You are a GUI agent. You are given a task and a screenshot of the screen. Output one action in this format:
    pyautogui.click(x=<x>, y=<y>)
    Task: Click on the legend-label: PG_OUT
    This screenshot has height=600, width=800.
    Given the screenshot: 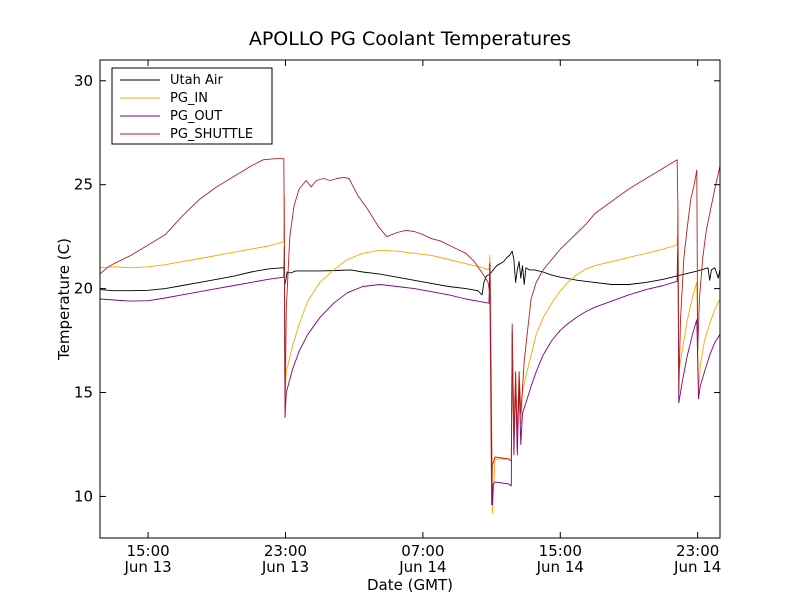 What is the action you would take?
    pyautogui.click(x=196, y=116)
    